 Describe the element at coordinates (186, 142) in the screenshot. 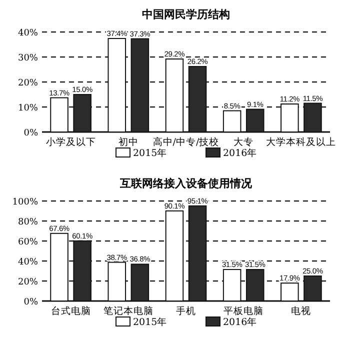

I see `x-tick-label: 高中/中专/技校` at that location.